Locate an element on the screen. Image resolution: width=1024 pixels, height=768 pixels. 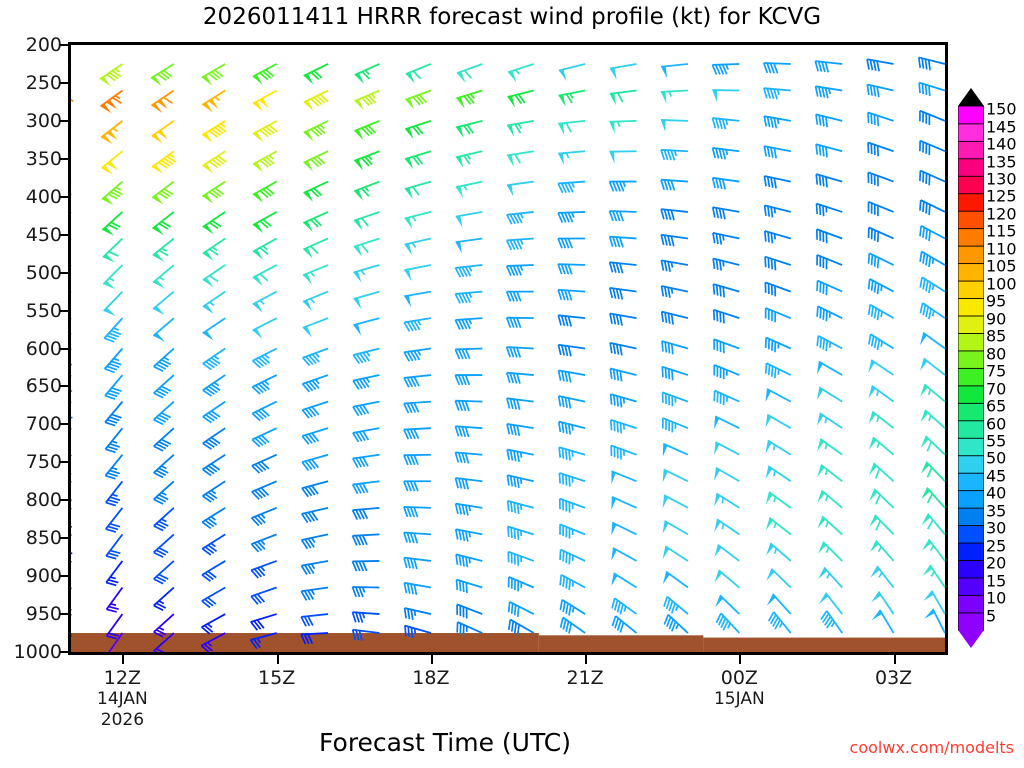
watermark-link: coolwx.com/modelts is located at coordinates (931, 747).